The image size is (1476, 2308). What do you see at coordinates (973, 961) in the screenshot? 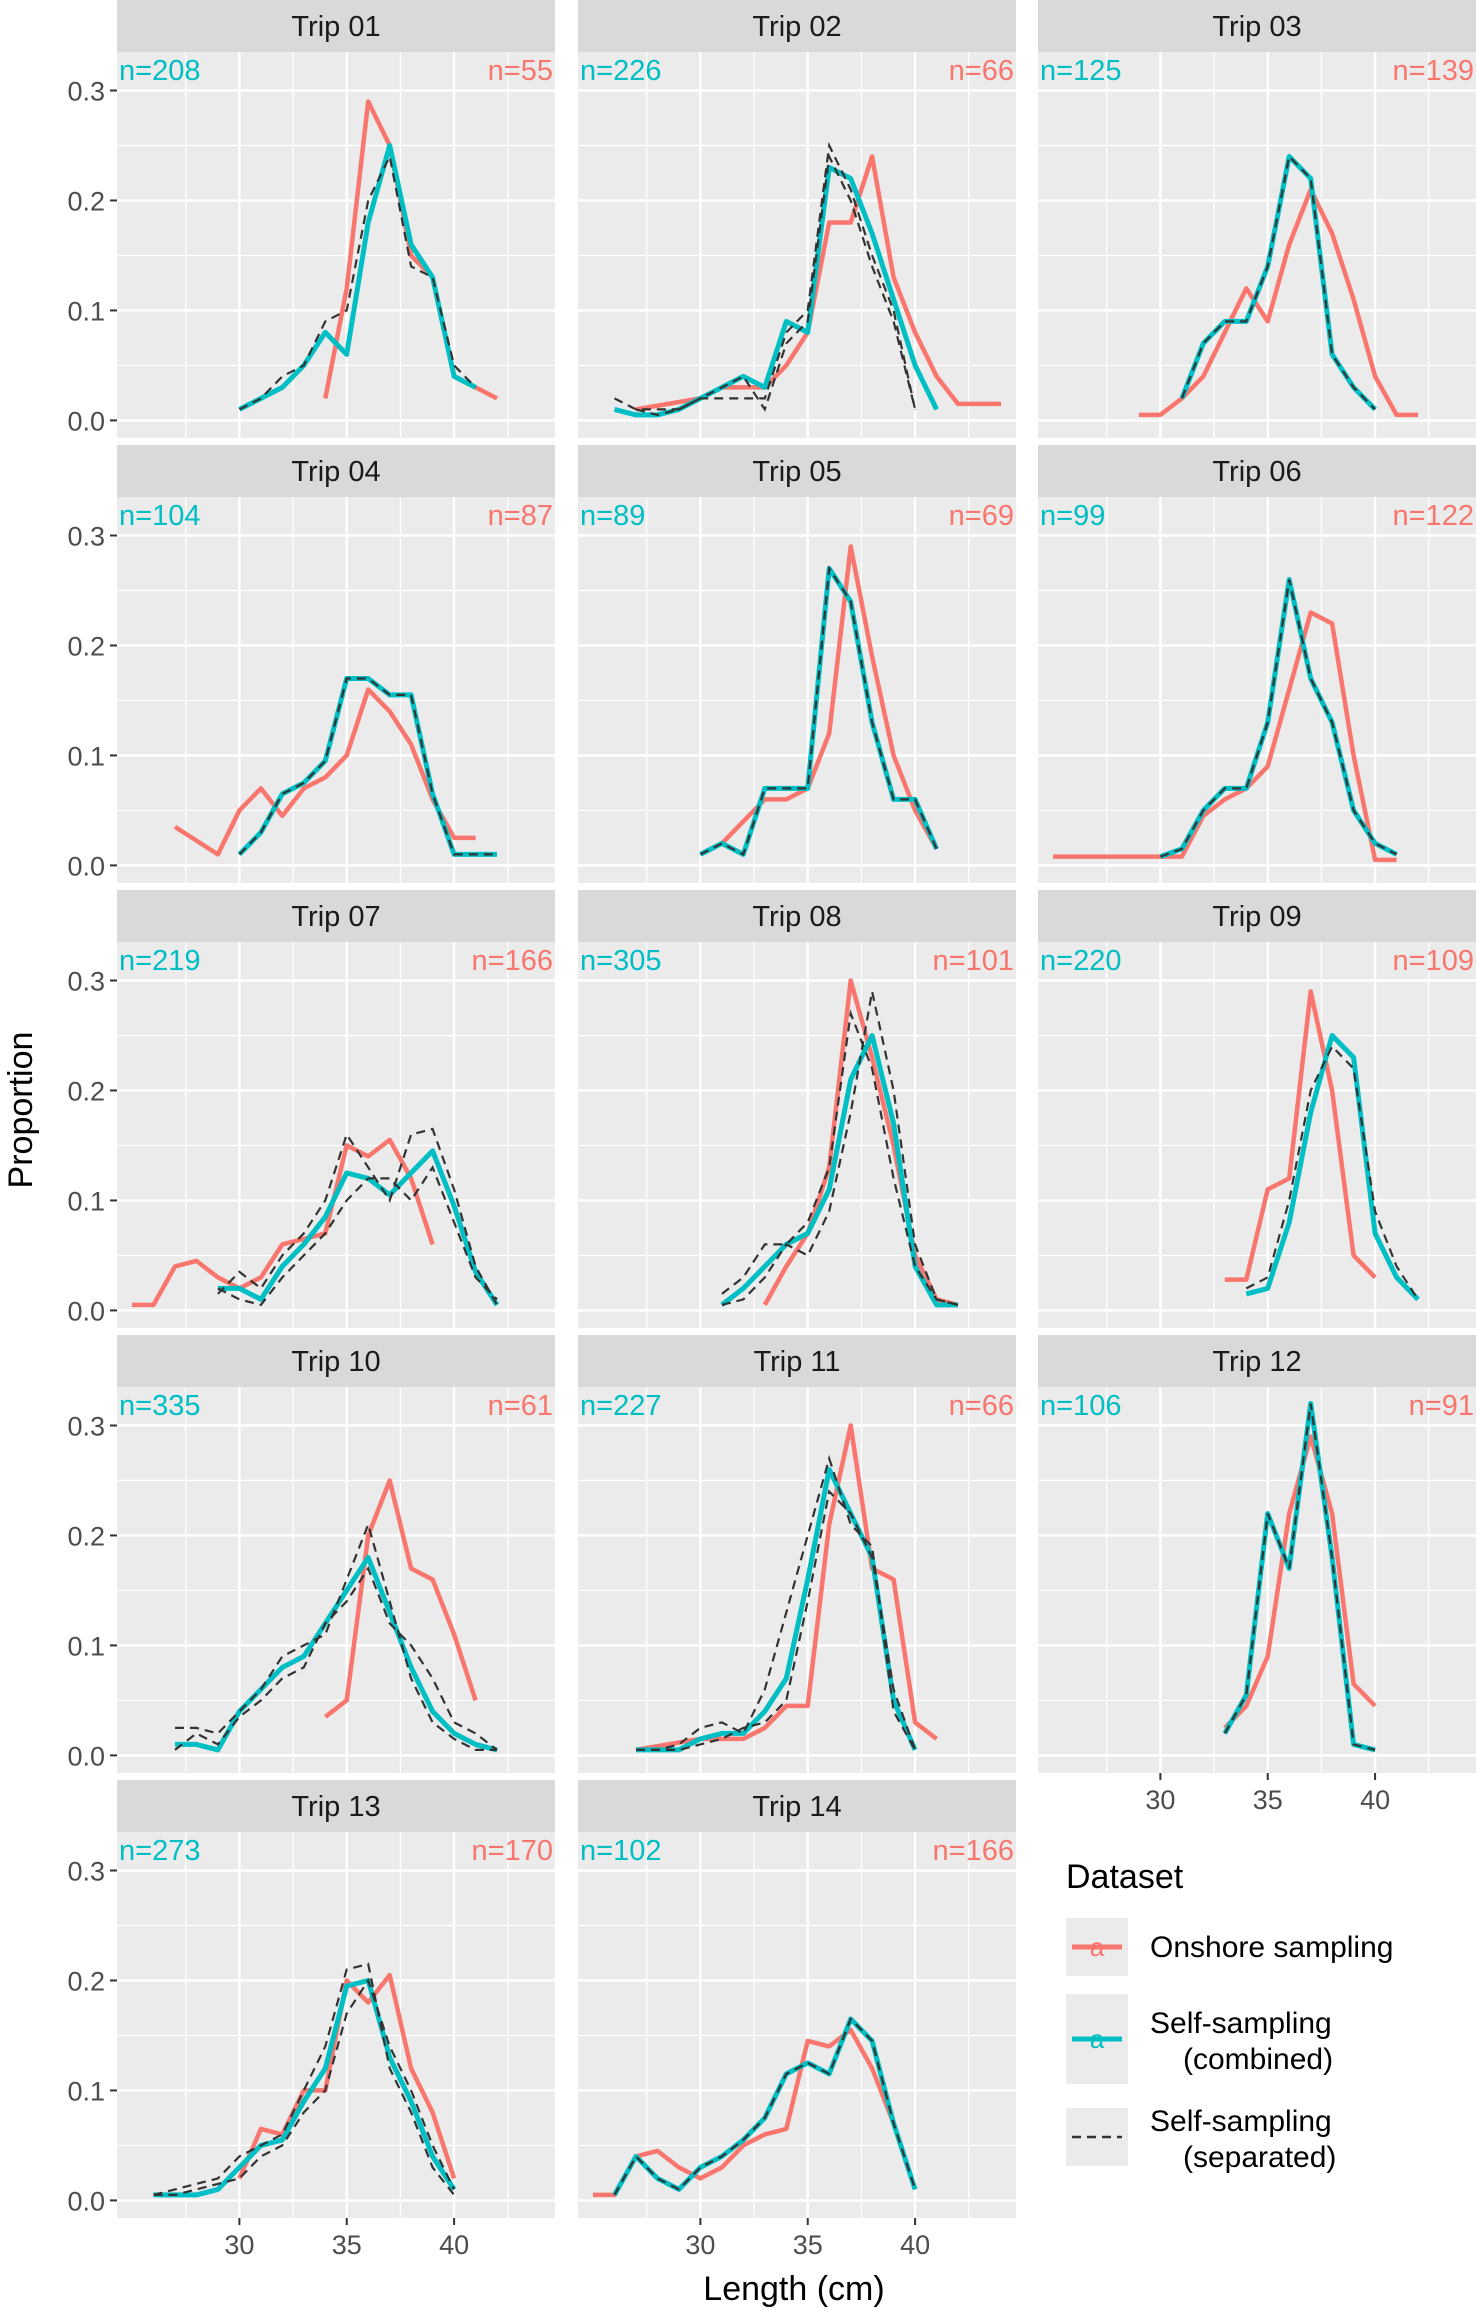
I see `n-onshore-label: n=101` at bounding box center [973, 961].